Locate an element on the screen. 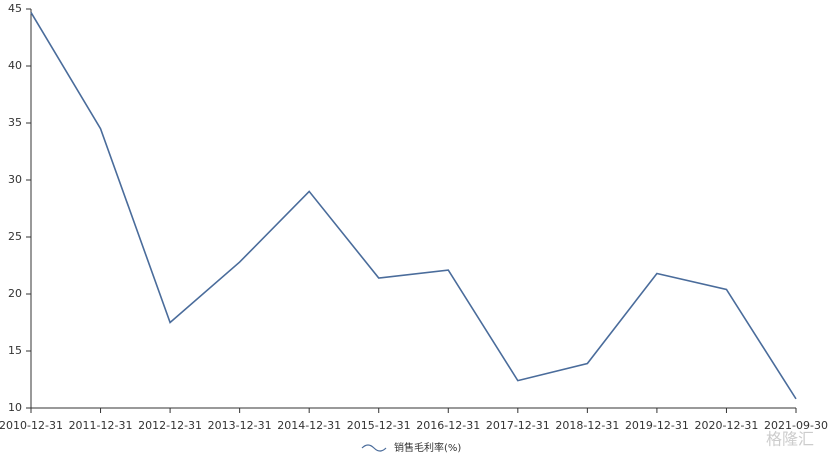  y-tick-label: 45 is located at coordinates (15, 8).